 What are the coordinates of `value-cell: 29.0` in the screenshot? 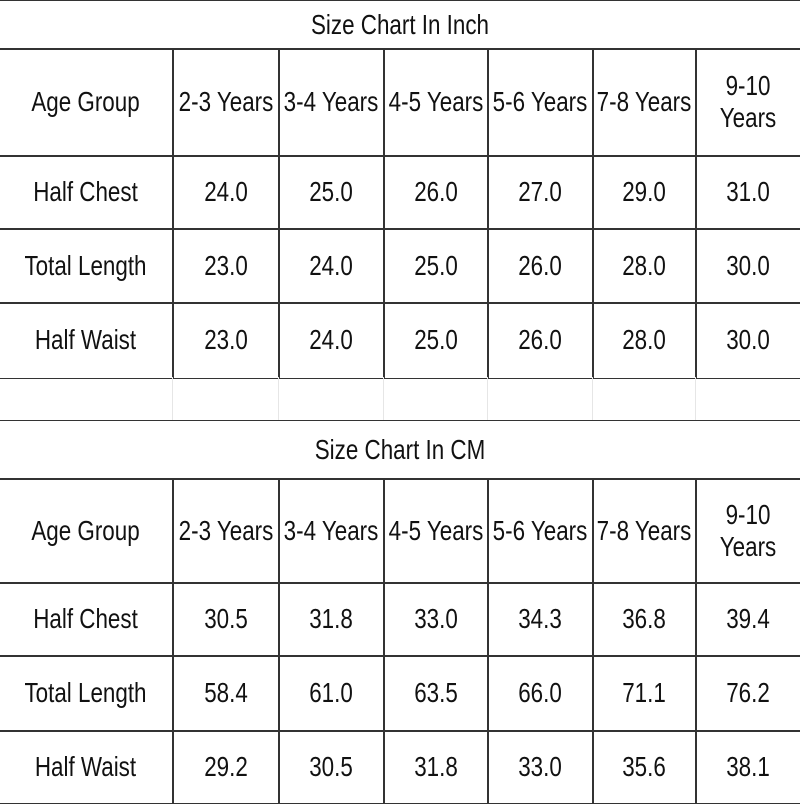 It's located at (644, 192).